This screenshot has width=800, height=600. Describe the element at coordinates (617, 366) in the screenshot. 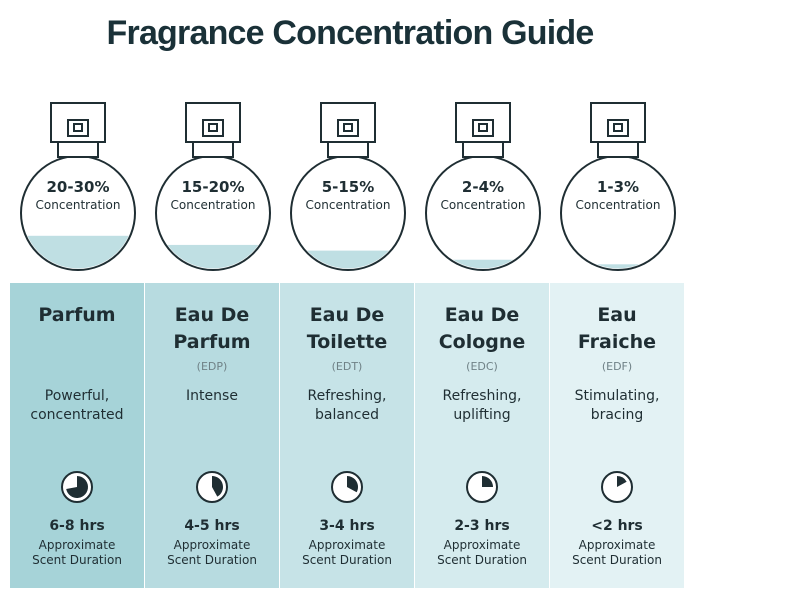

I see `fragrance-abbreviation: (EDF)` at that location.